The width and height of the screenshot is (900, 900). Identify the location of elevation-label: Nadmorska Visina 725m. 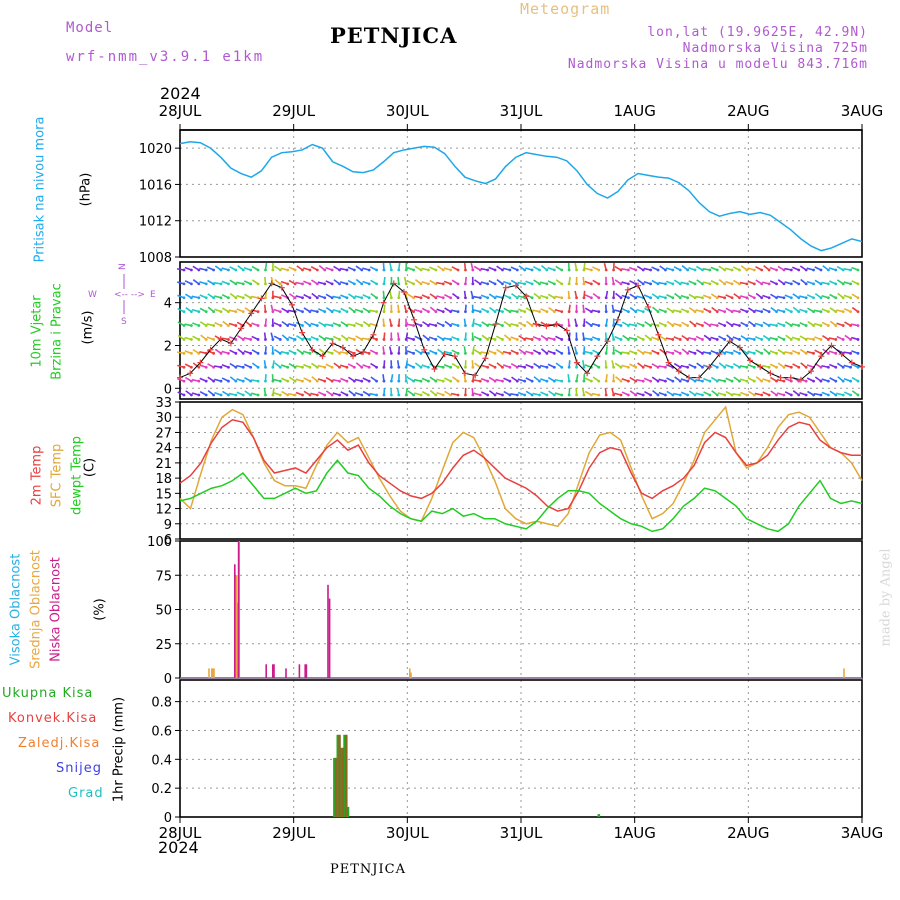
(775, 48).